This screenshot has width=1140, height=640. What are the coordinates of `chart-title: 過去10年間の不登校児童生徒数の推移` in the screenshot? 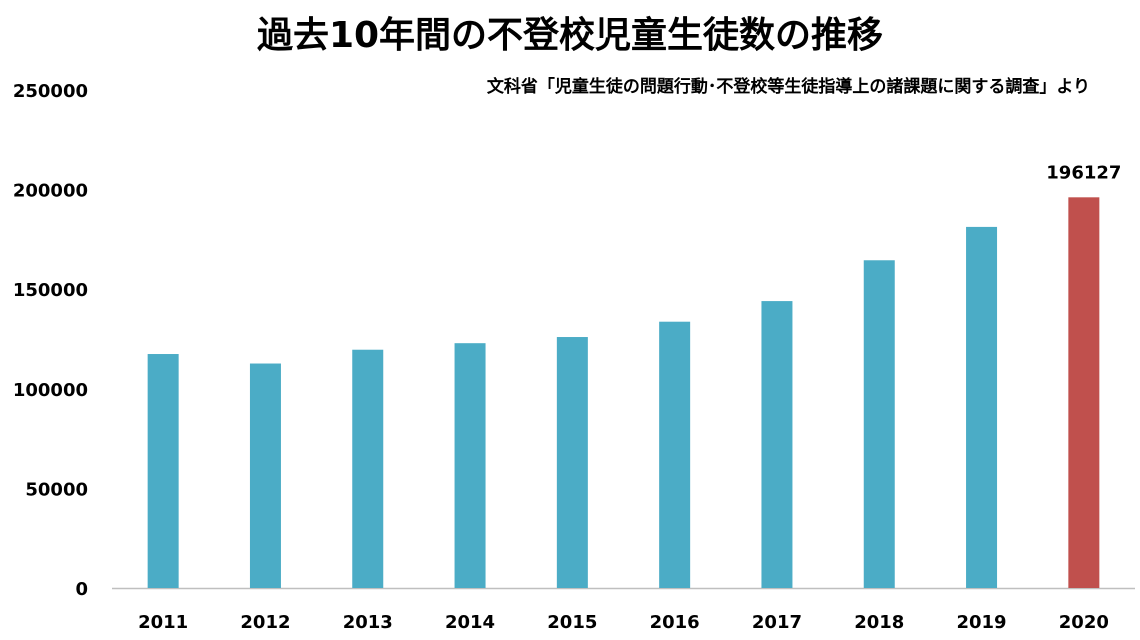 It's located at (570, 35).